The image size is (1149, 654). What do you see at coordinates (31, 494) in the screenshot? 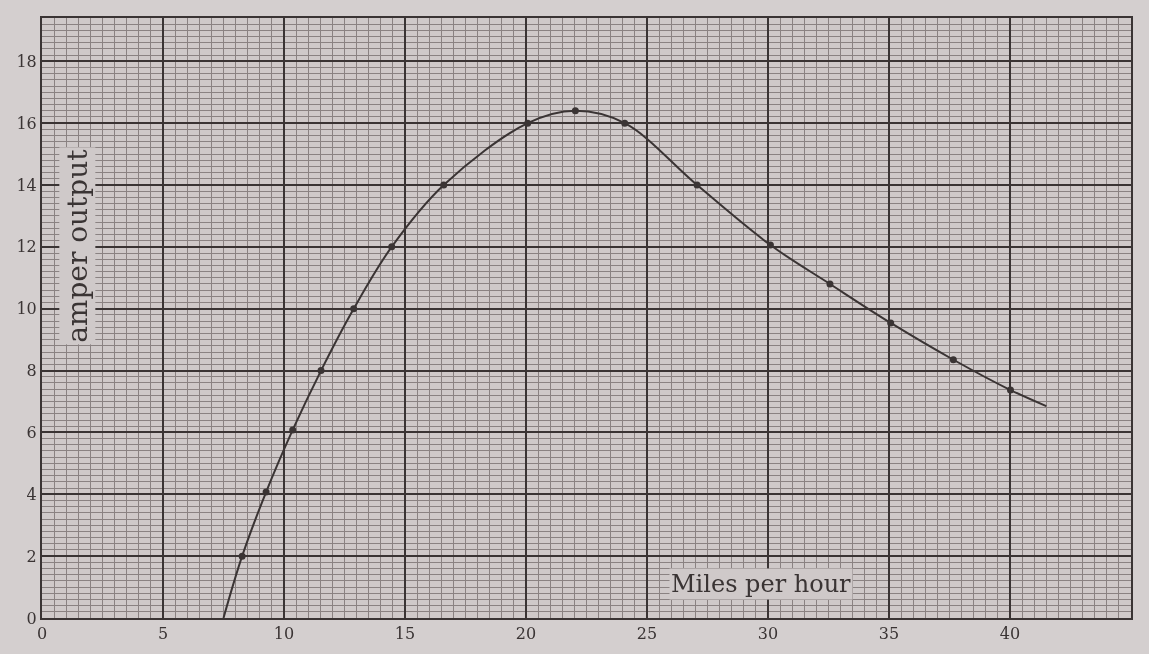
I see `y-tick-label: 4` at bounding box center [31, 494].